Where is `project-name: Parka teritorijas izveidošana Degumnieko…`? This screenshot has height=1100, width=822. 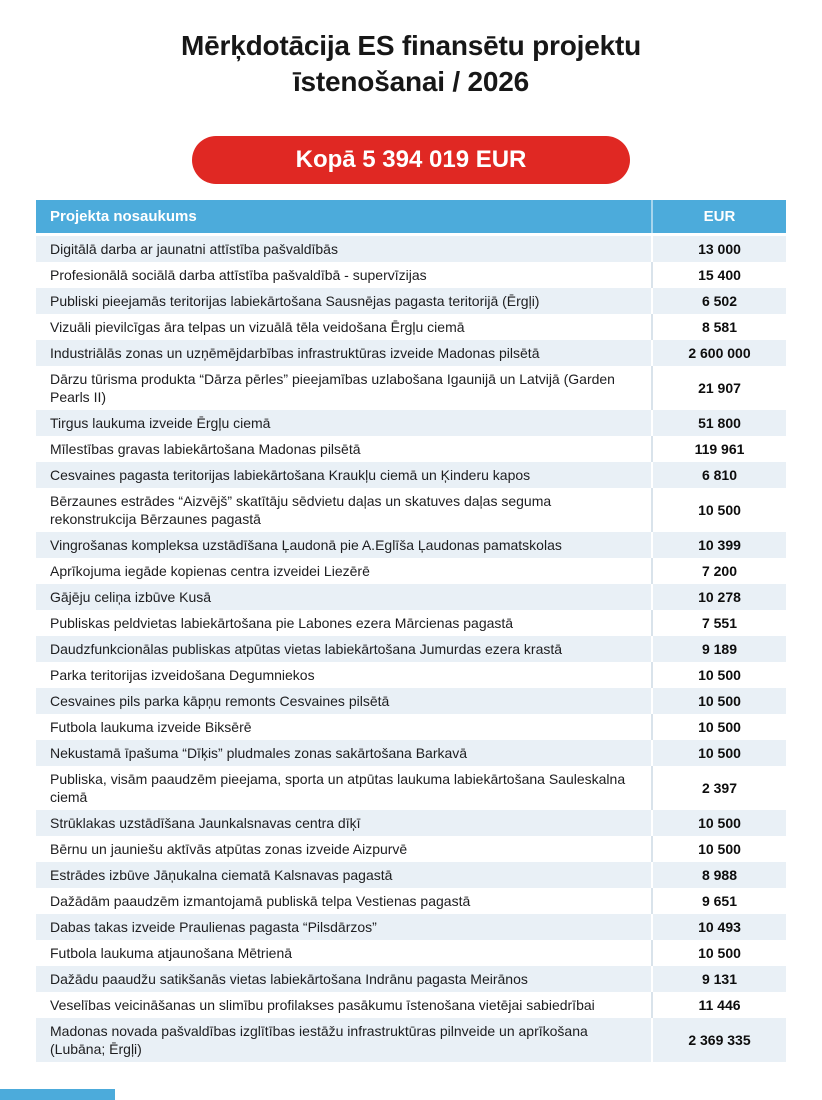
project-name: Parka teritorijas izveidošana Degumnieko… is located at coordinates (344, 675).